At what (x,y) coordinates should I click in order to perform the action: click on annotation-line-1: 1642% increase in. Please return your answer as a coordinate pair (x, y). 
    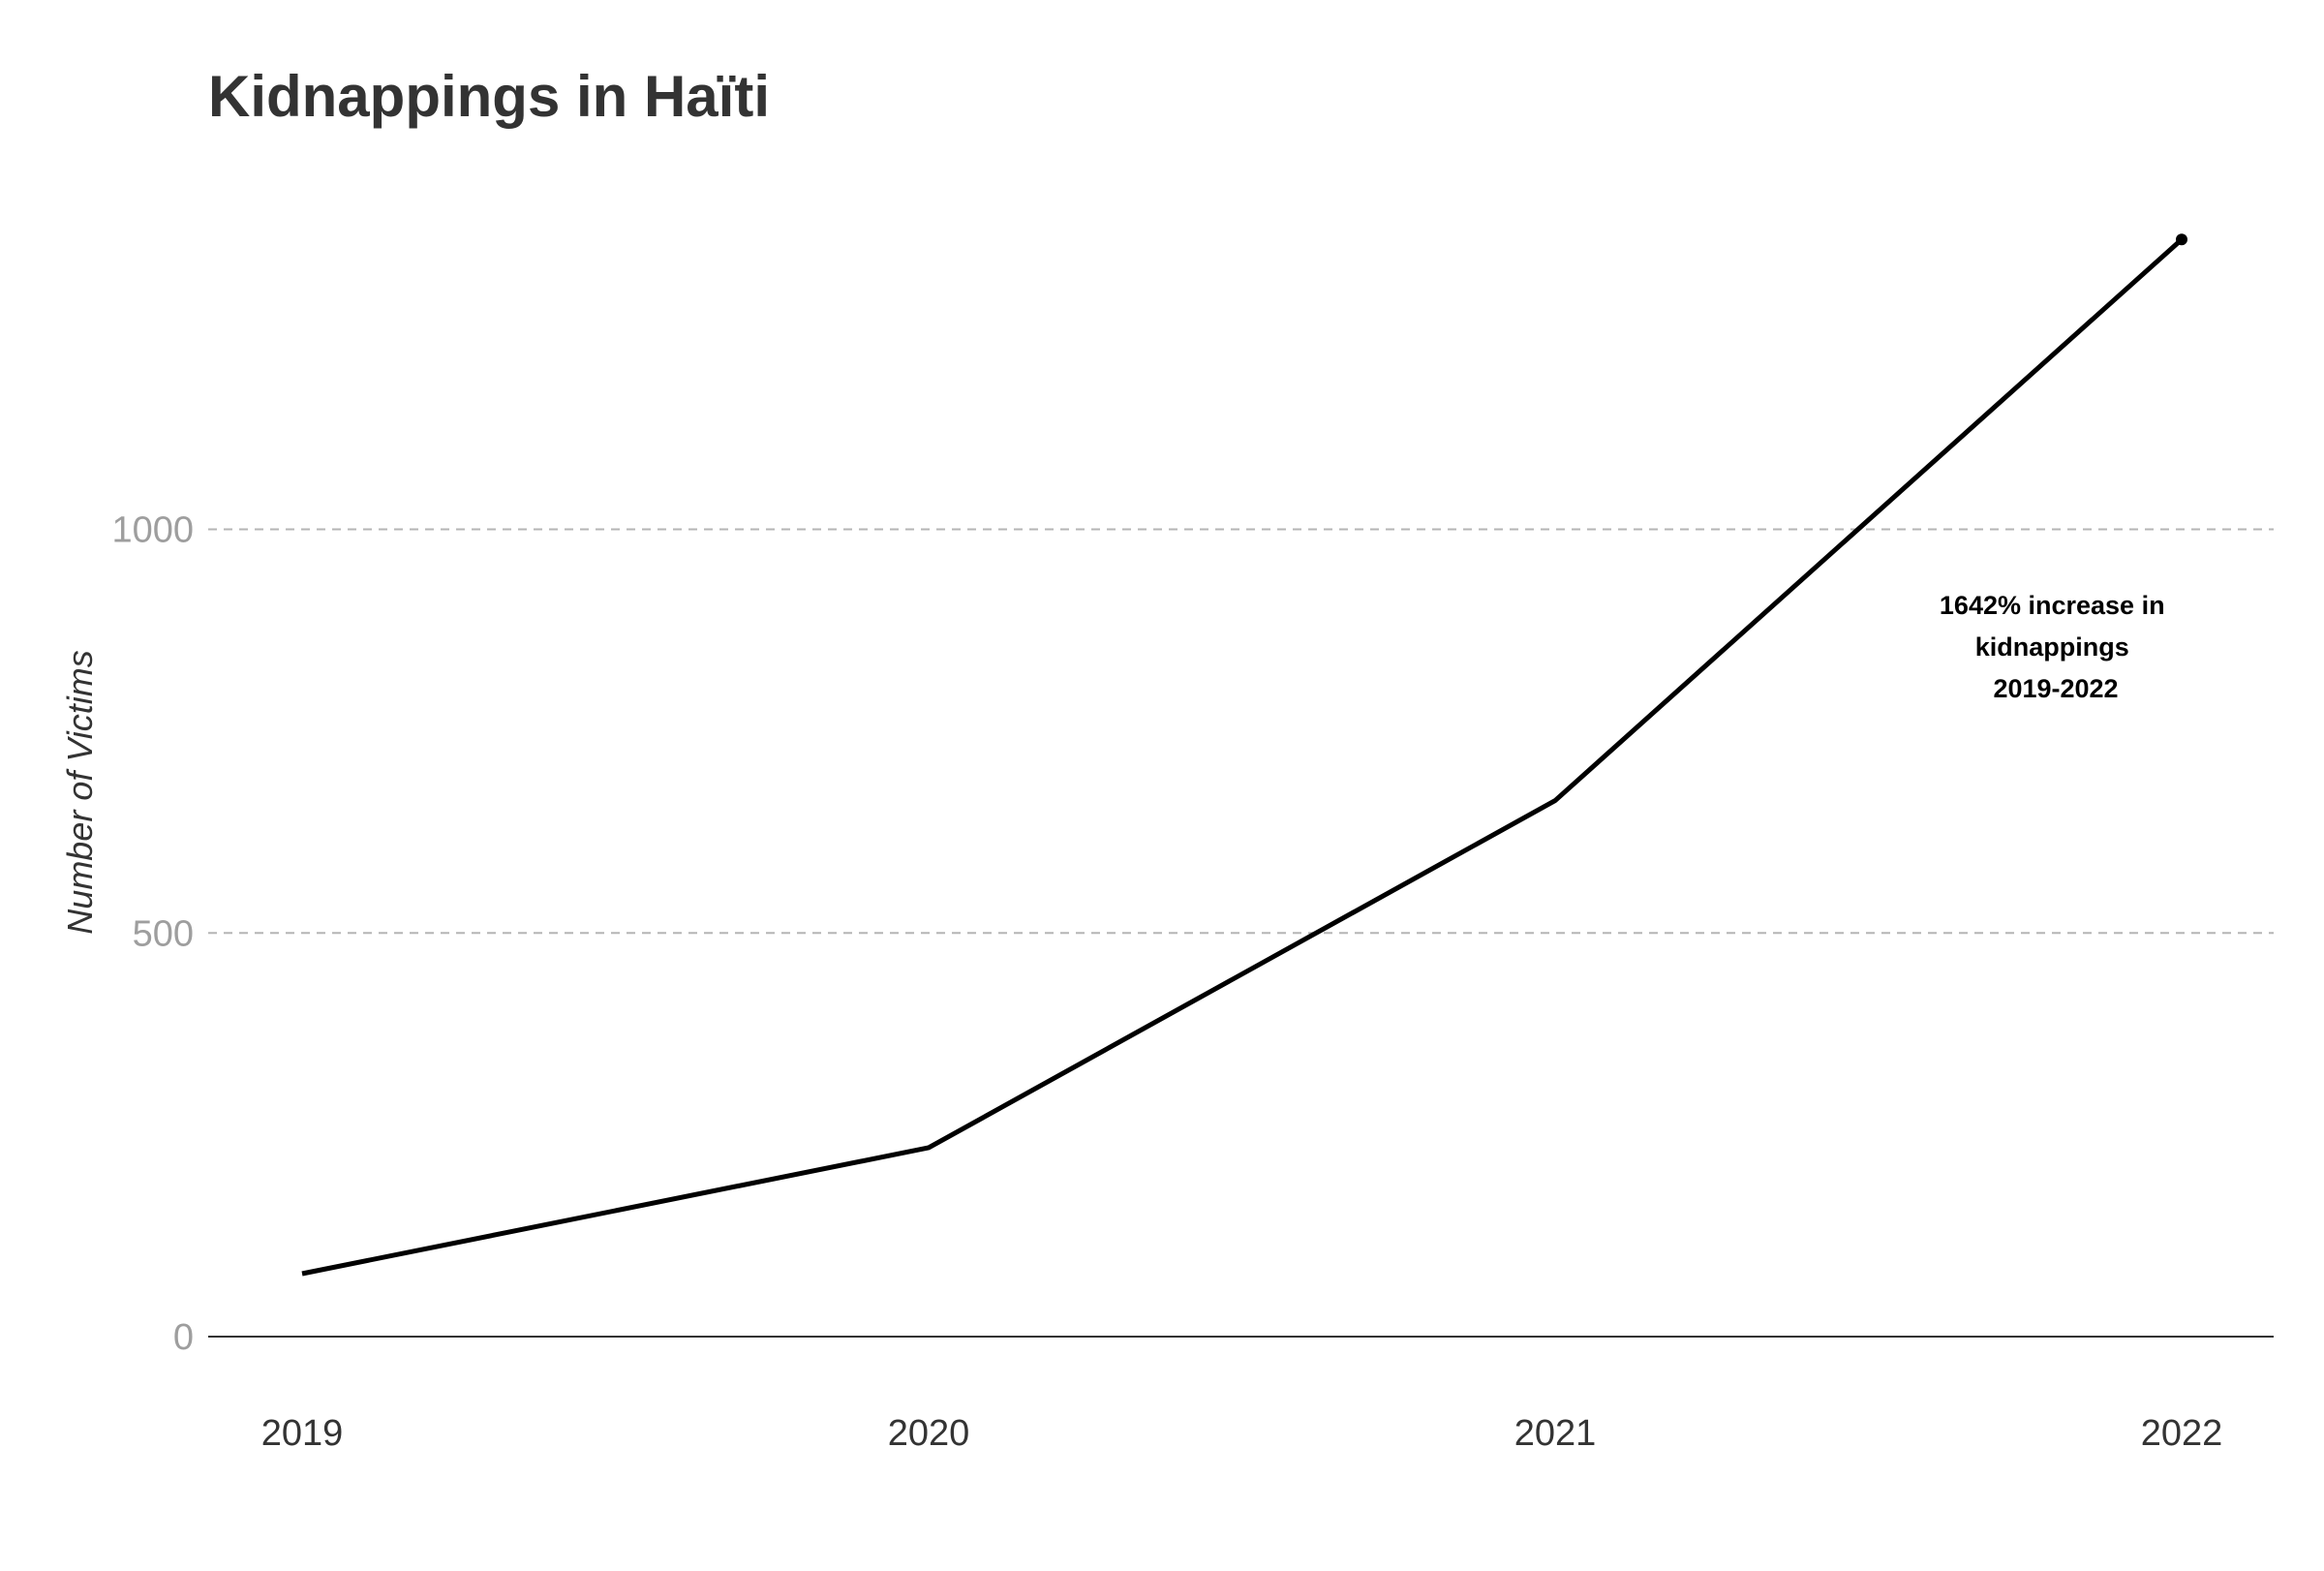
    Looking at the image, I should click on (2053, 605).